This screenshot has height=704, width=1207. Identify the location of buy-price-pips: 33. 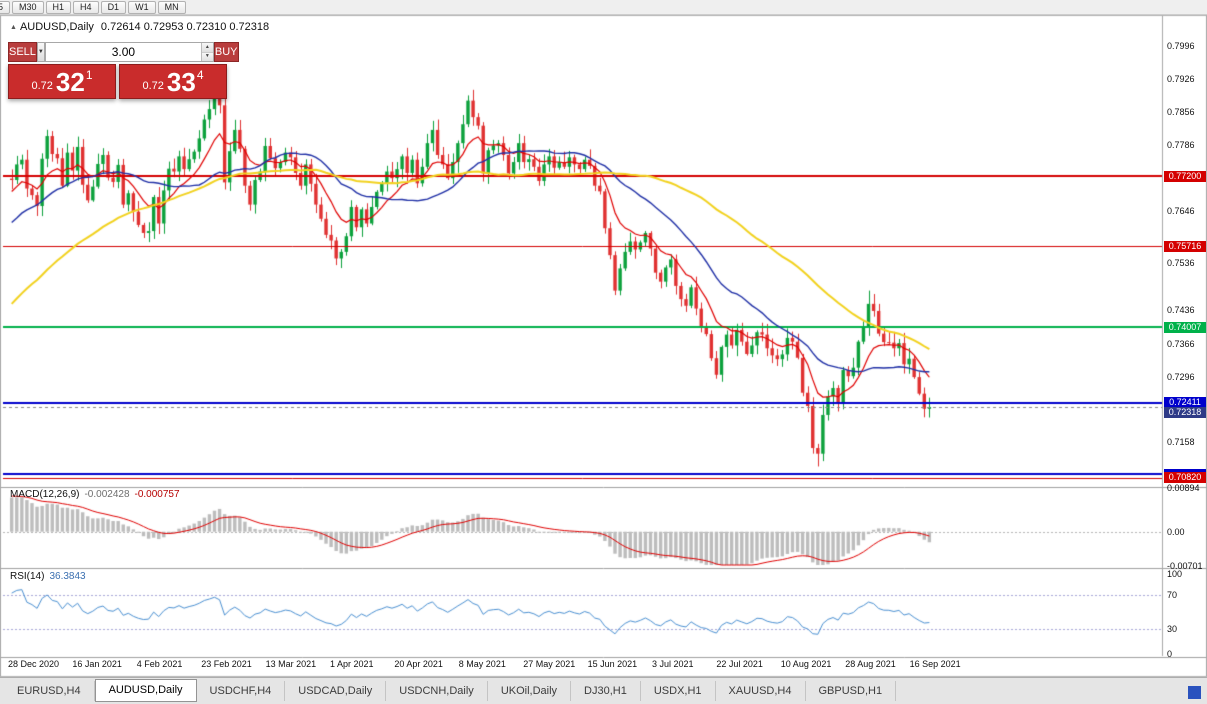
(181, 82).